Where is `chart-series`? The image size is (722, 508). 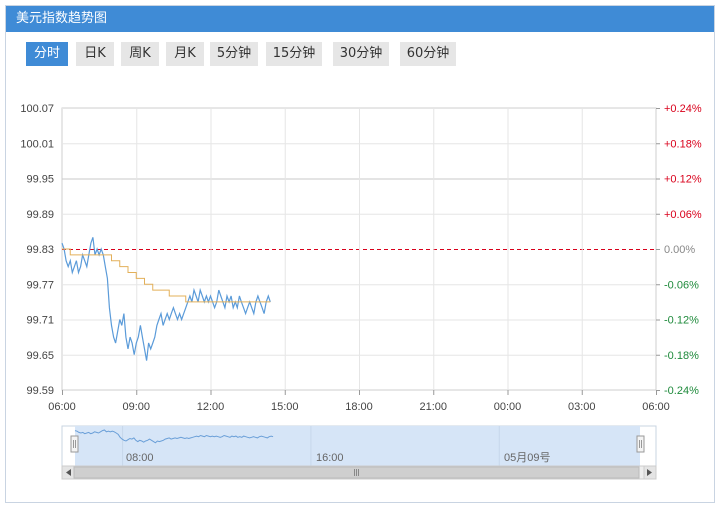 chart-series is located at coordinates (166, 299).